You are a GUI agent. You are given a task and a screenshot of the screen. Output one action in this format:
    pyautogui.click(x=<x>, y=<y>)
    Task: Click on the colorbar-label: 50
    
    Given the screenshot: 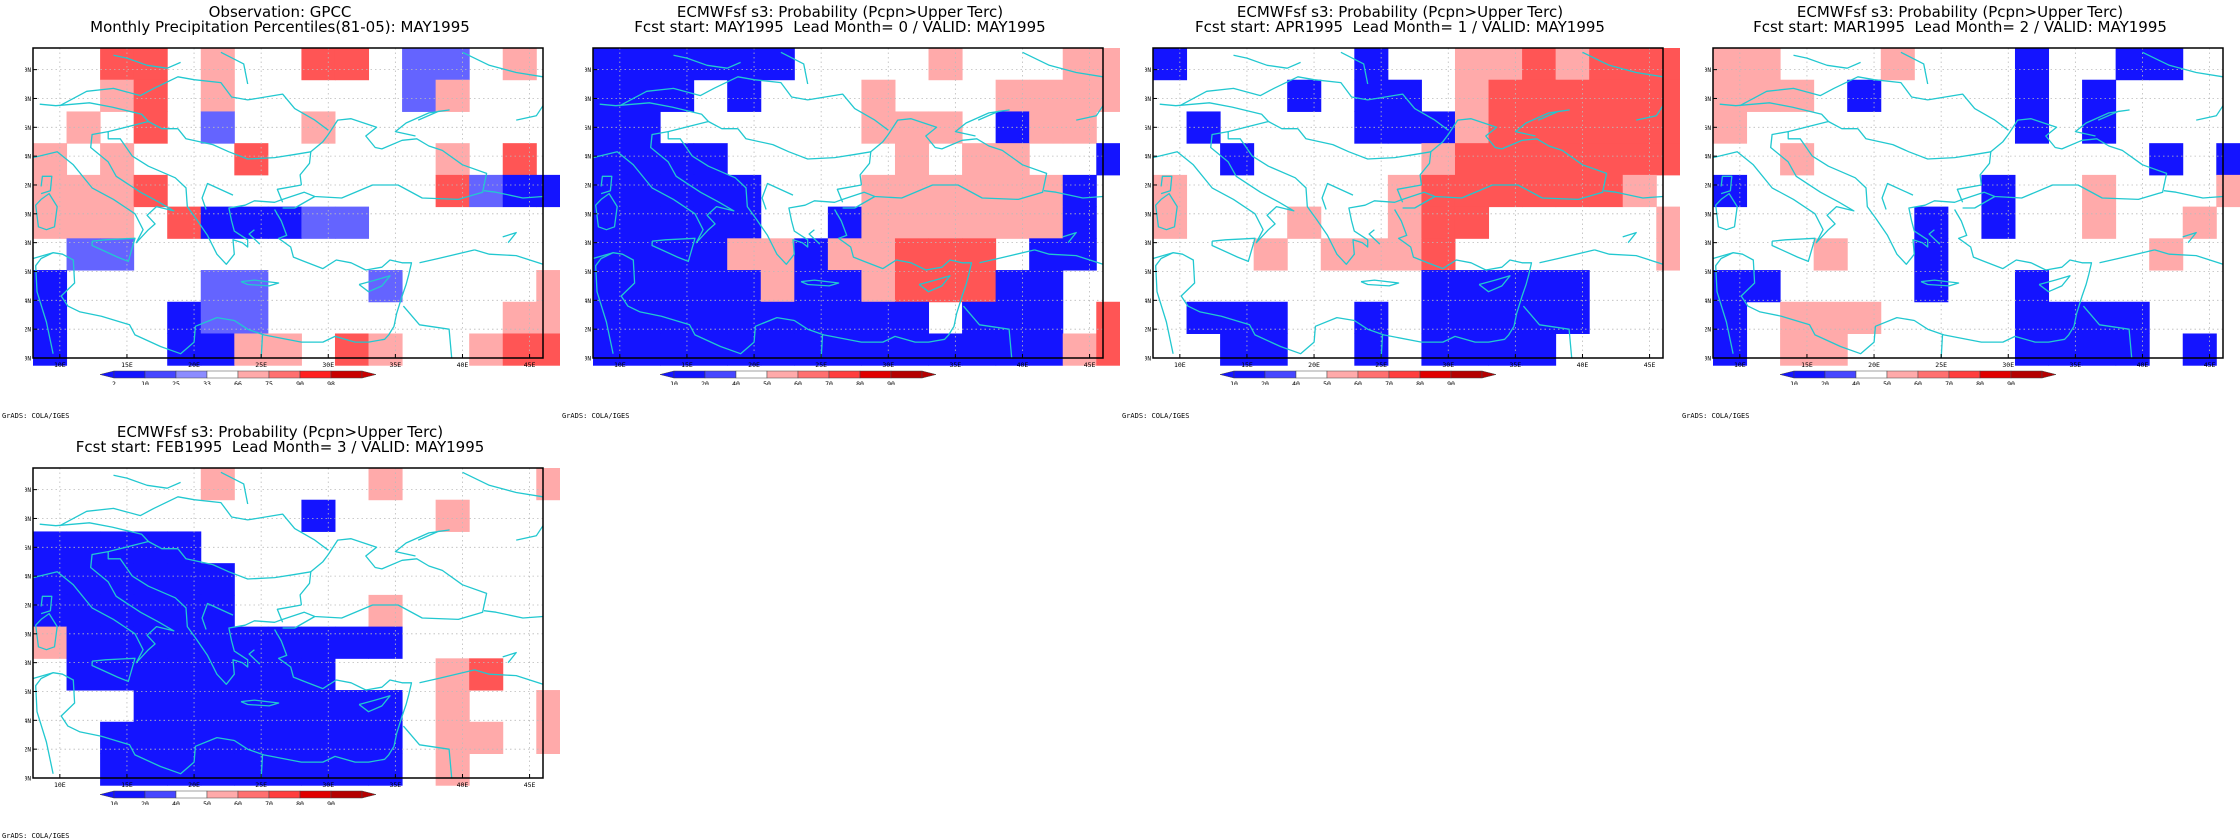 What is the action you would take?
    pyautogui.click(x=1887, y=382)
    